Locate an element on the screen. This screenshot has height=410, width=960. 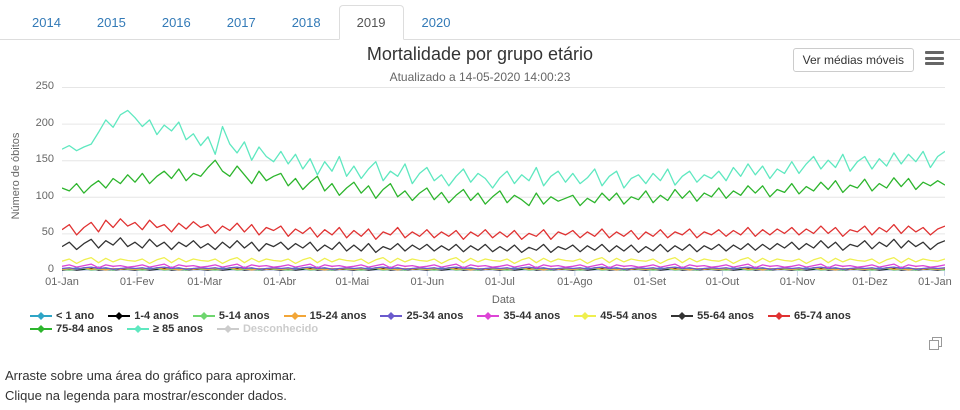
legend-item-25-34 anos: 25-34 anos is located at coordinates (421, 316).